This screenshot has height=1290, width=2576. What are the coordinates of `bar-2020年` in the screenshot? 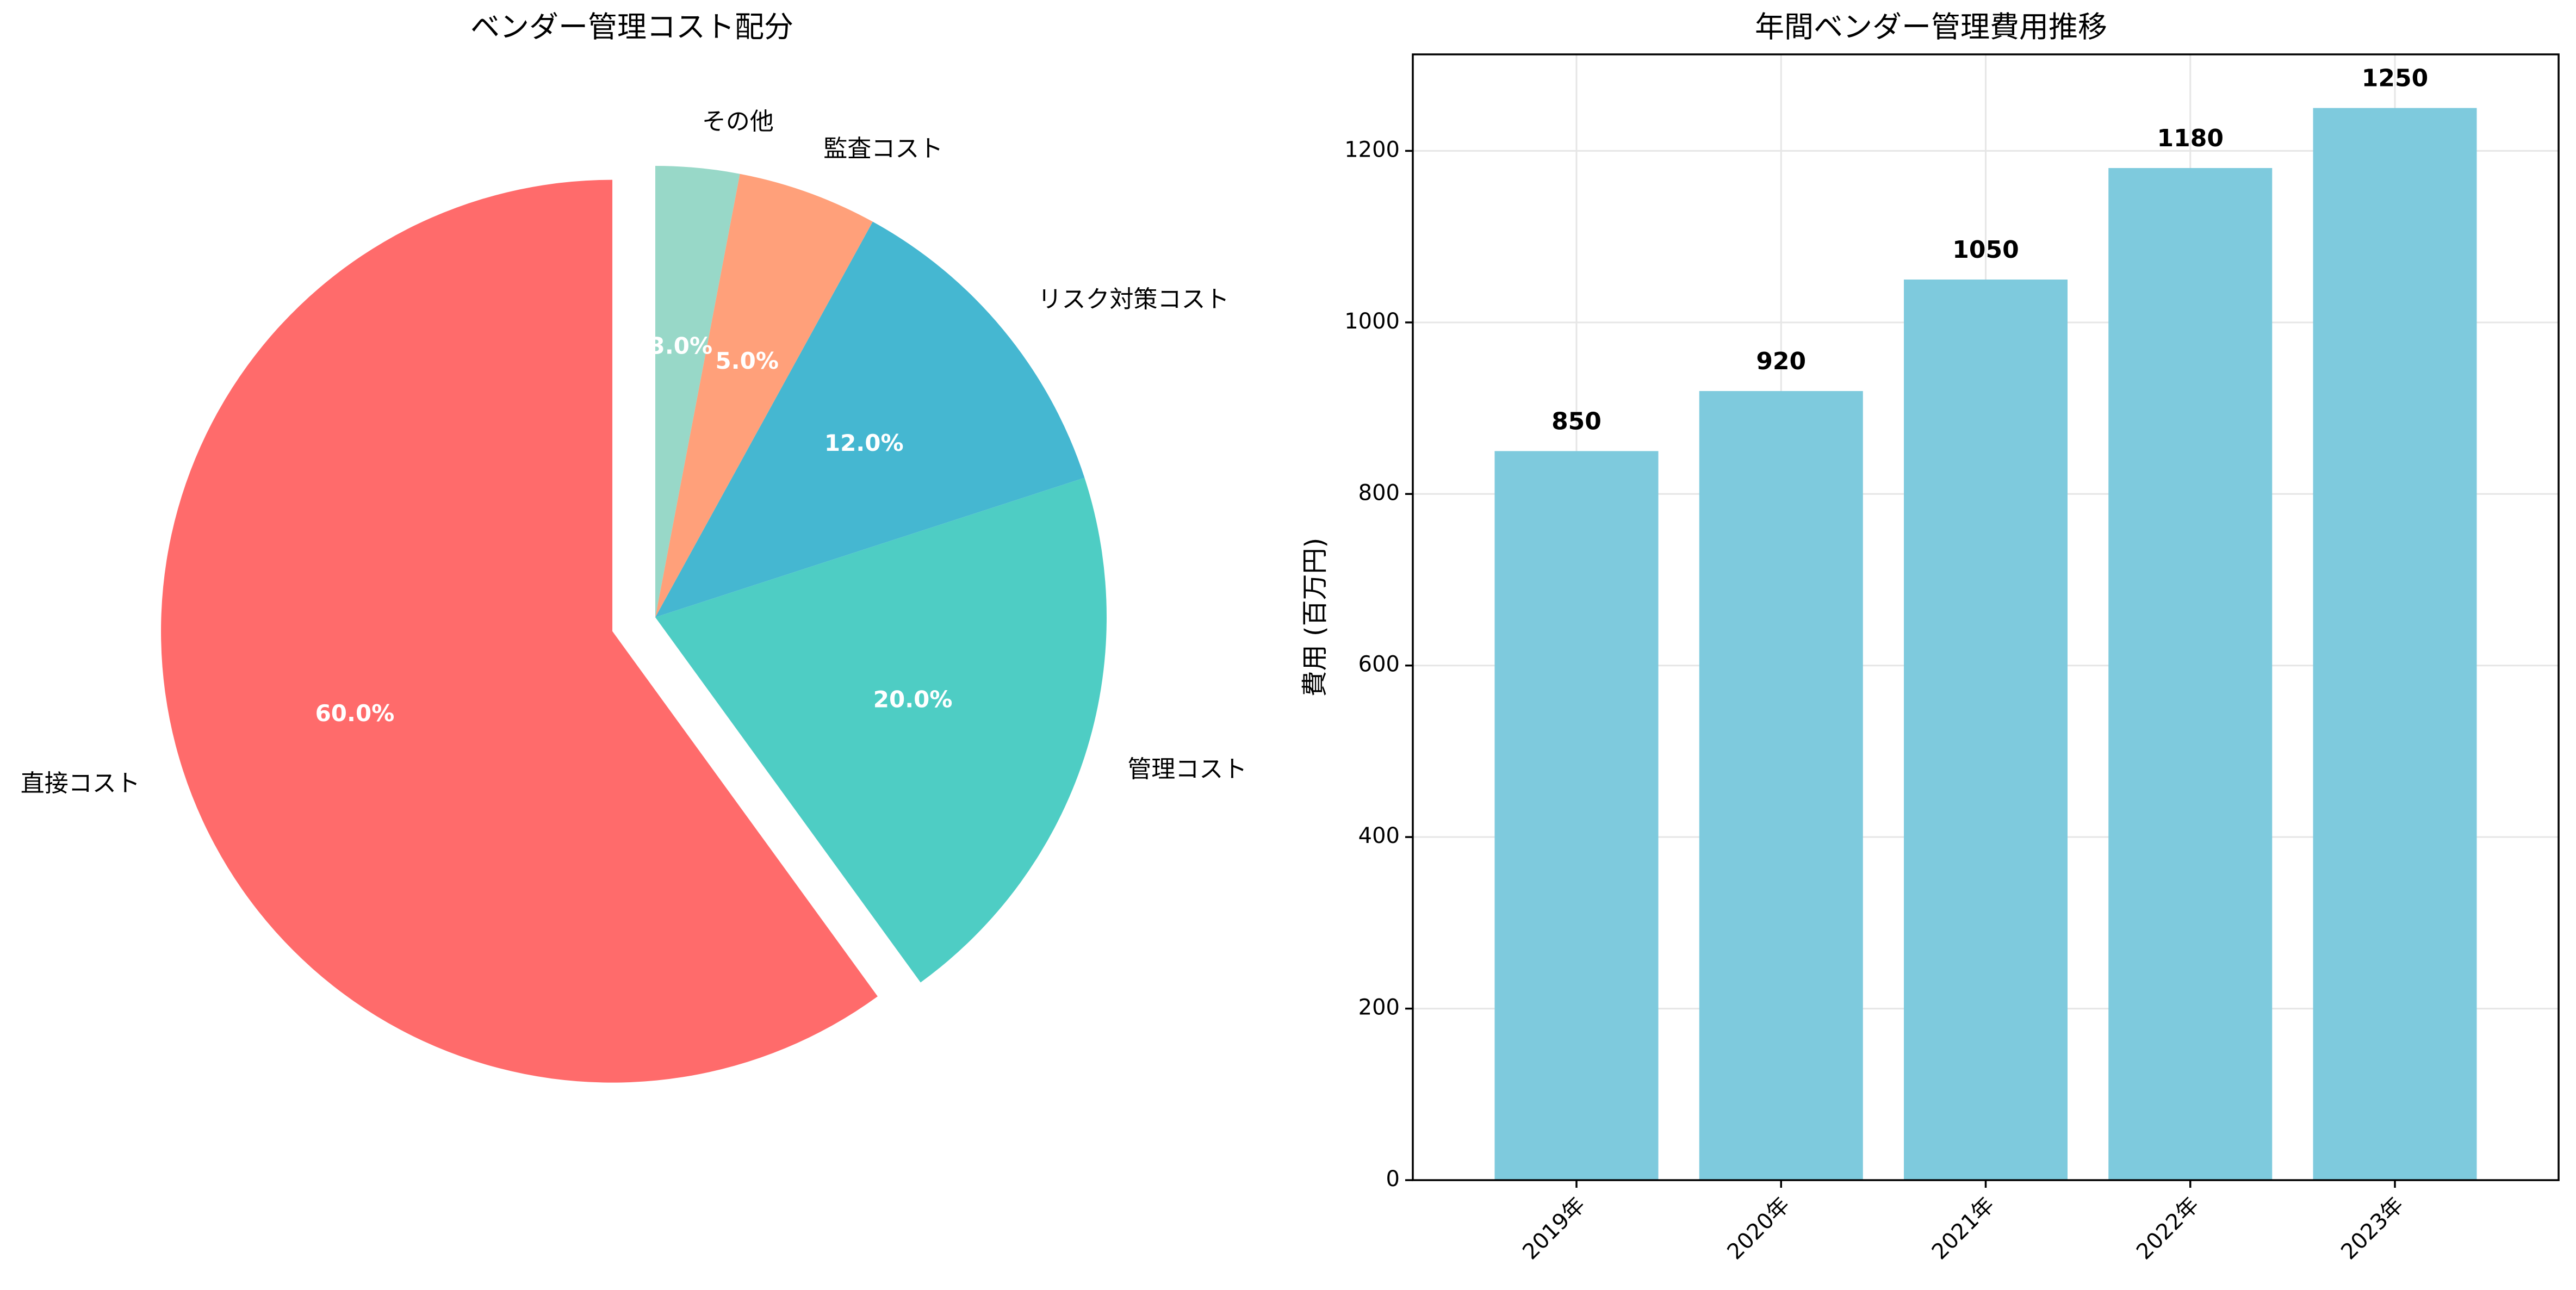 It's located at (1781, 785).